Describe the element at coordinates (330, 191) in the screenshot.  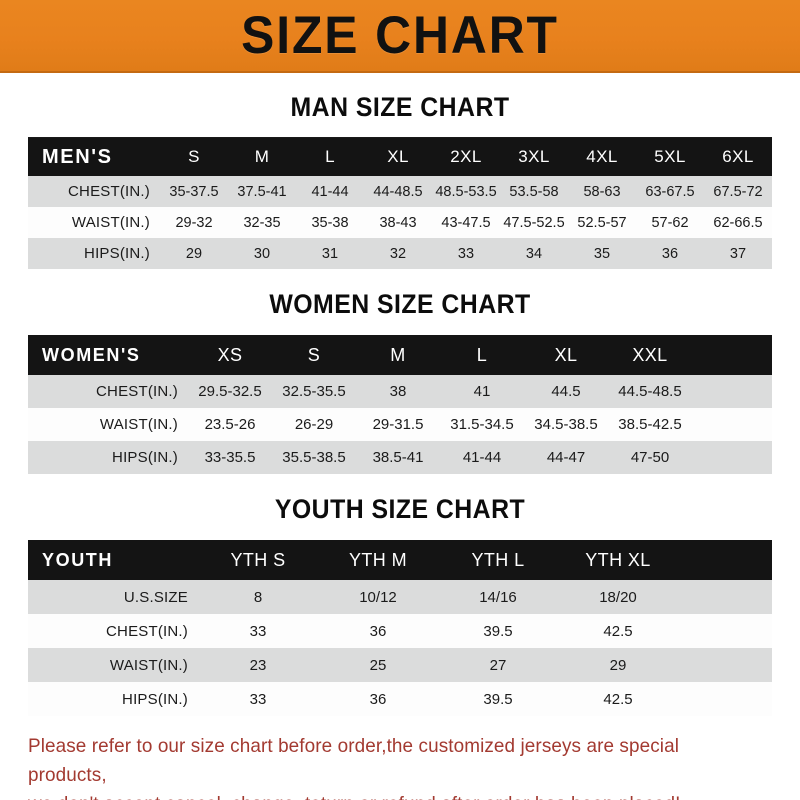
I see `cell-men-chest-2: 41-44` at that location.